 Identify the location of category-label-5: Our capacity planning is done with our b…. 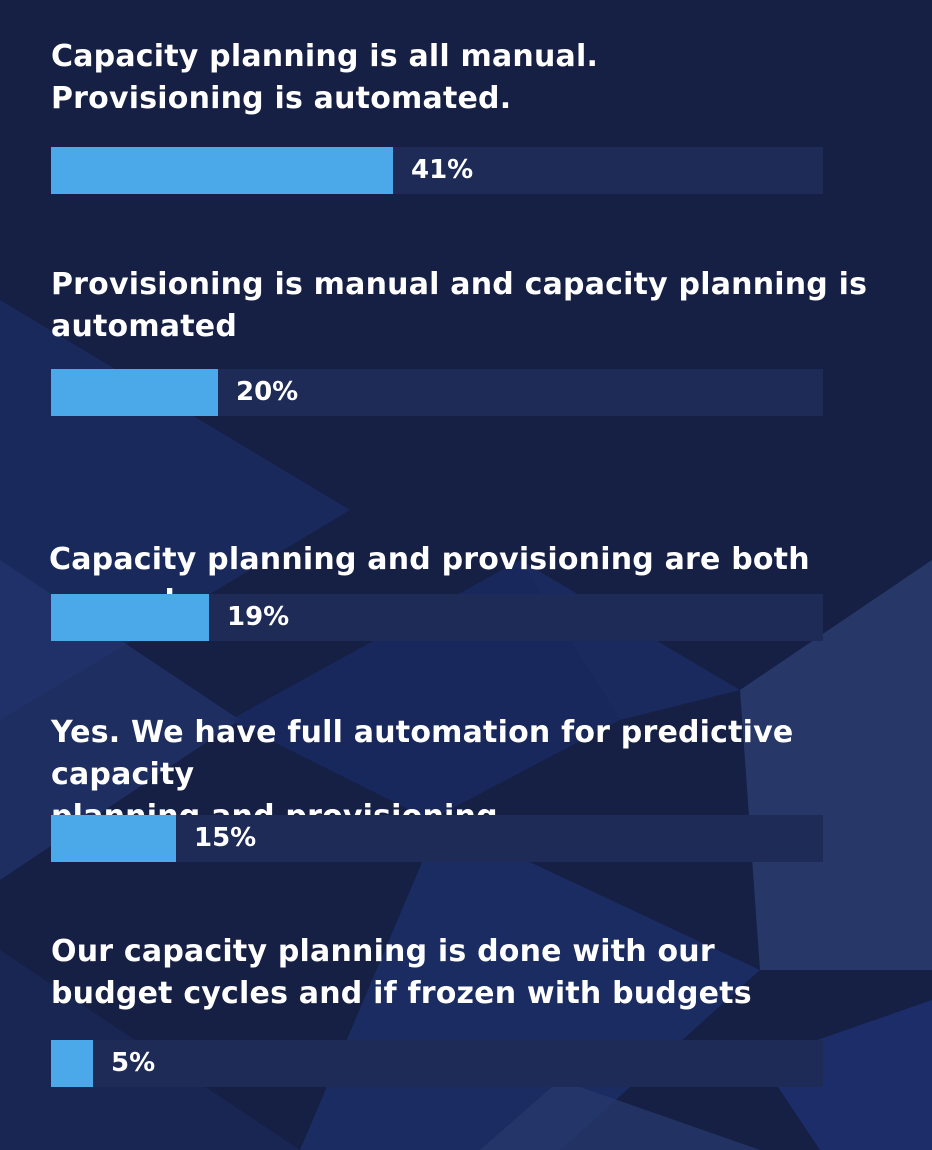
(401, 972).